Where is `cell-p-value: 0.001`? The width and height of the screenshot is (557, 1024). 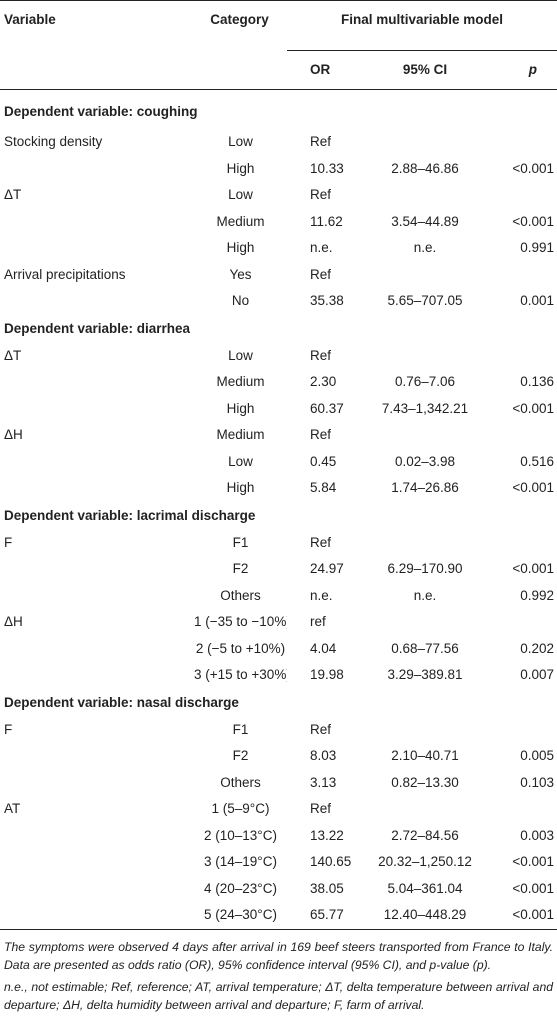
cell-p-value: 0.001 is located at coordinates (537, 301).